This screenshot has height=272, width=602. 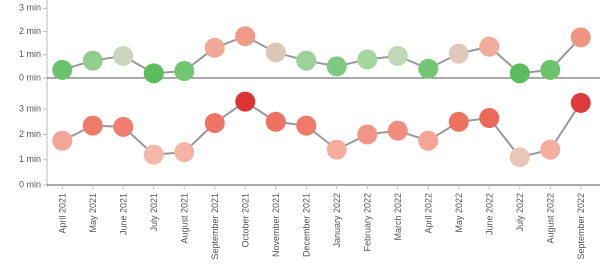 What do you see at coordinates (276, 225) in the screenshot?
I see `x-tick-label: November 2021` at bounding box center [276, 225].